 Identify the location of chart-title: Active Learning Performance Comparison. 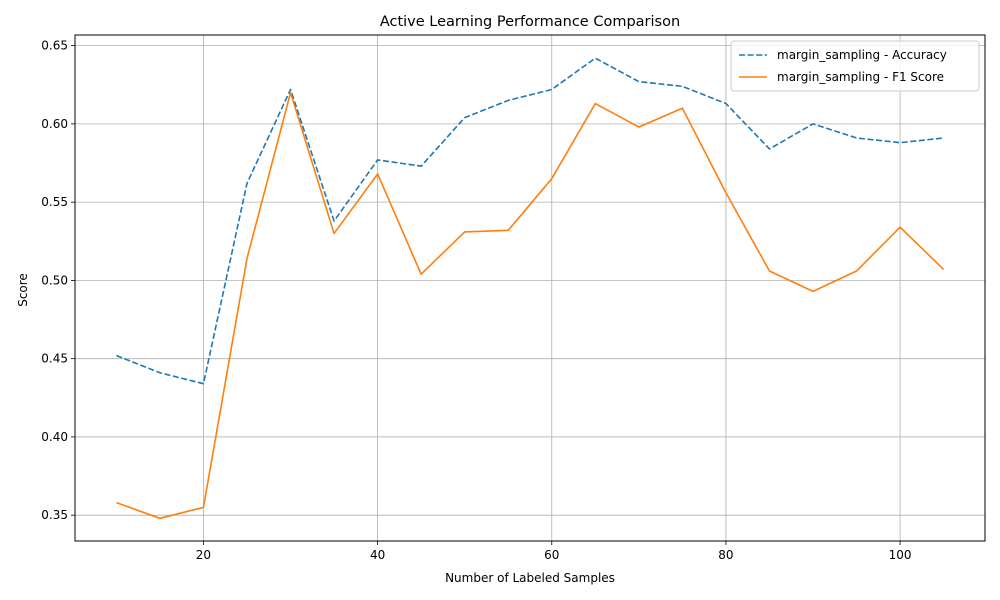
(530, 22).